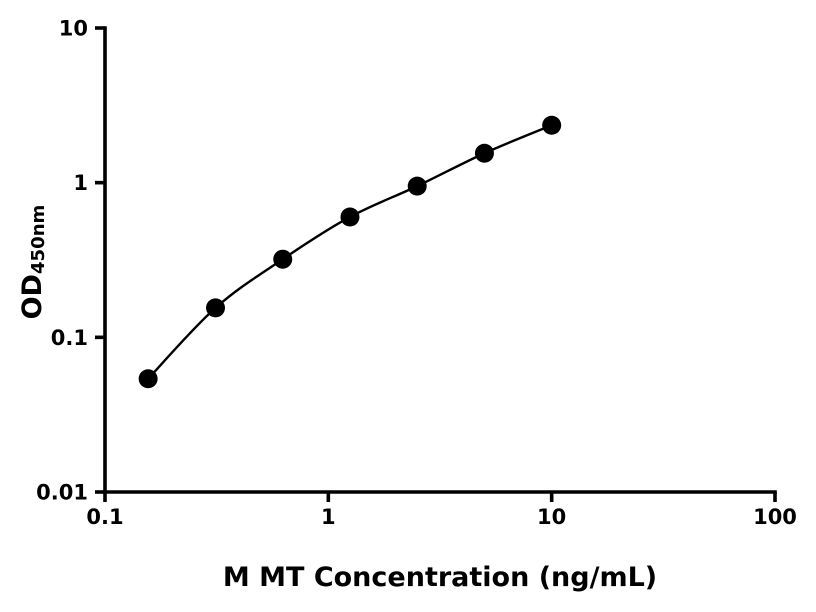  What do you see at coordinates (73, 29) in the screenshot?
I see `y-tick-label: 10` at bounding box center [73, 29].